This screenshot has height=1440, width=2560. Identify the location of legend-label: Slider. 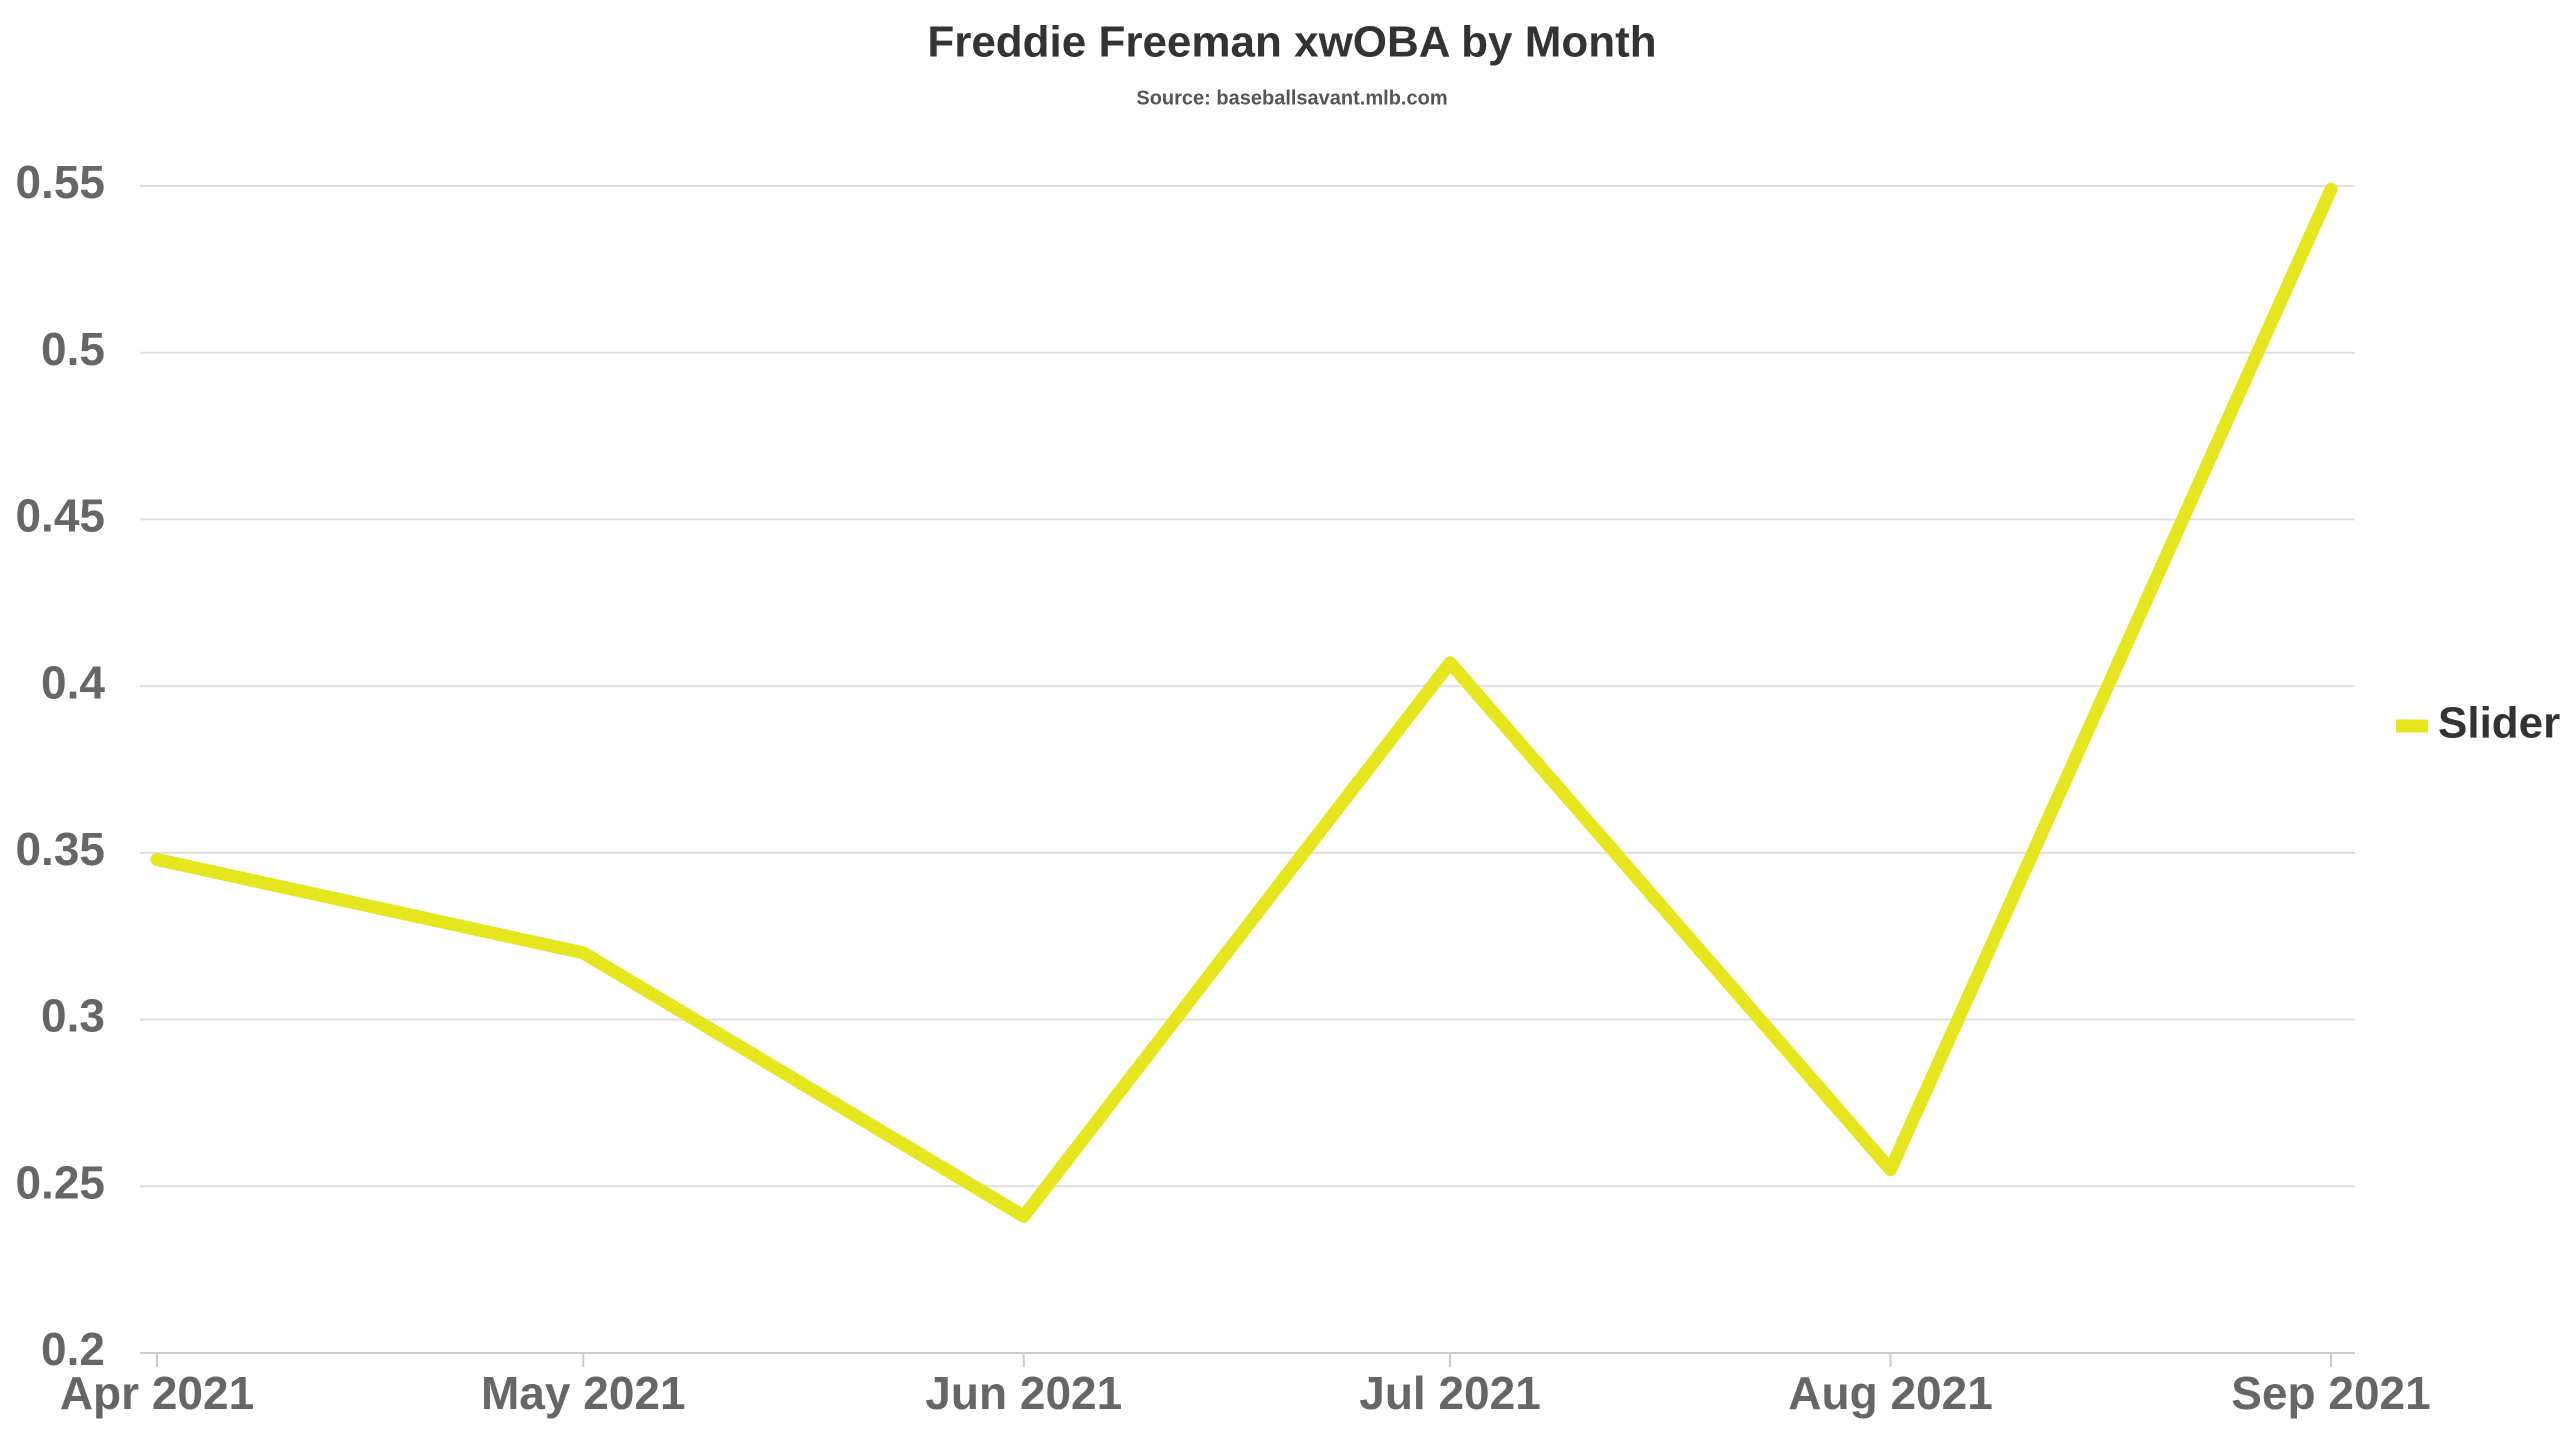
(2499, 723).